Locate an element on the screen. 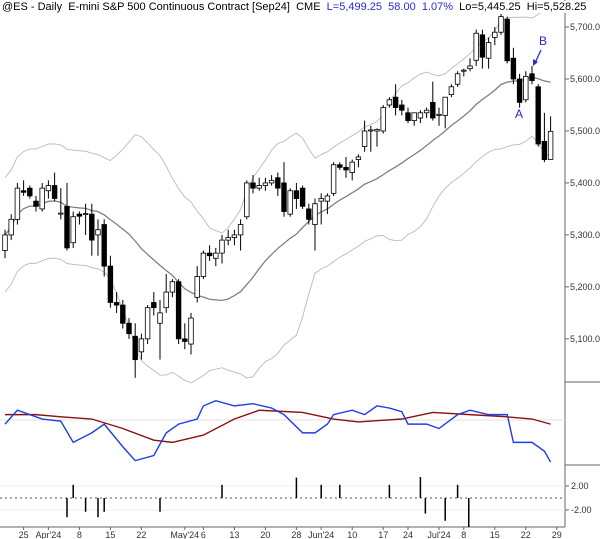 The height and width of the screenshot is (539, 600). price-change: 58.00 is located at coordinates (402, 7).